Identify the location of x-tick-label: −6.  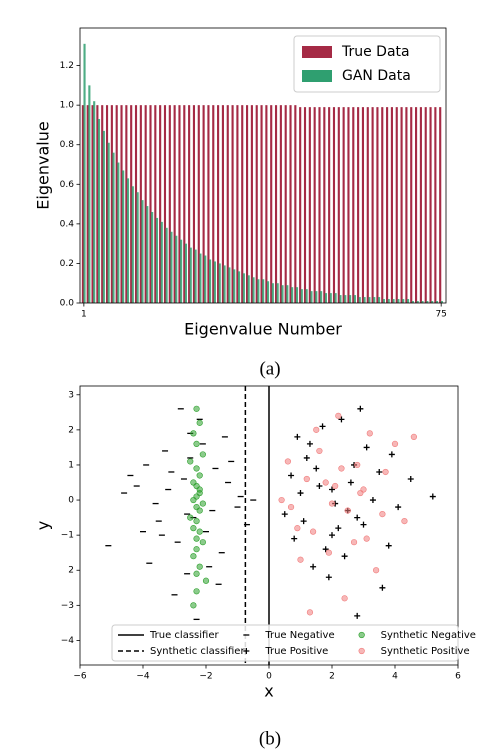
(80, 677).